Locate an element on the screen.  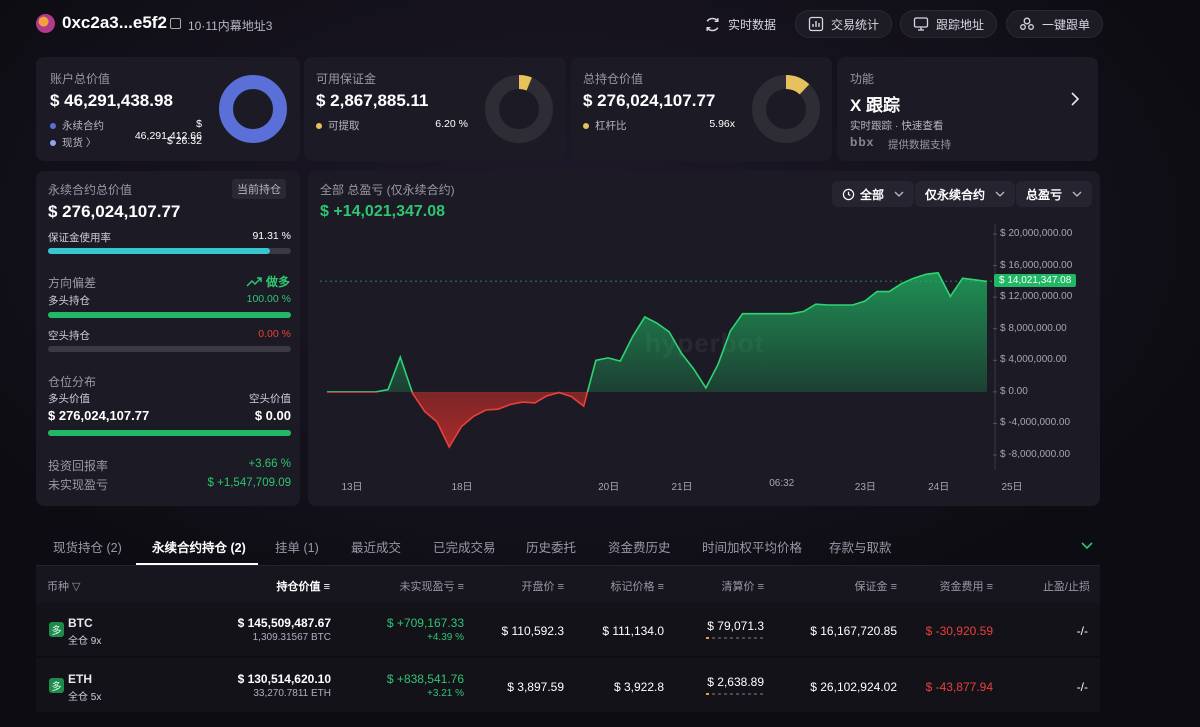
margin-amount: $ 26,102,924.02 is located at coordinates (853, 687).